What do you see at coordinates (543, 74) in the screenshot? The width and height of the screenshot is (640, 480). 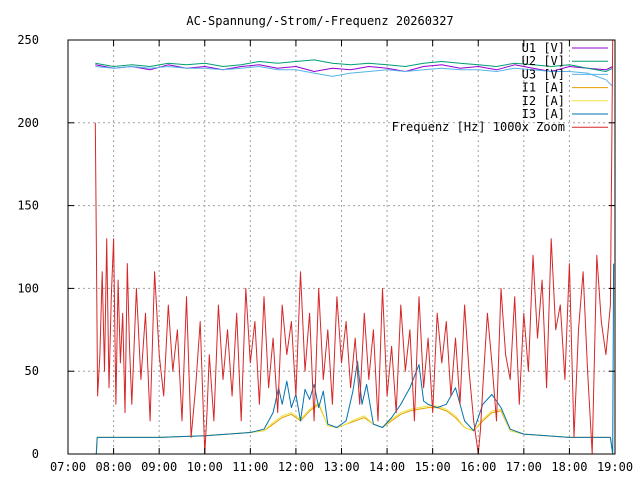 I see `legend-label: U3 [V]` at bounding box center [543, 74].